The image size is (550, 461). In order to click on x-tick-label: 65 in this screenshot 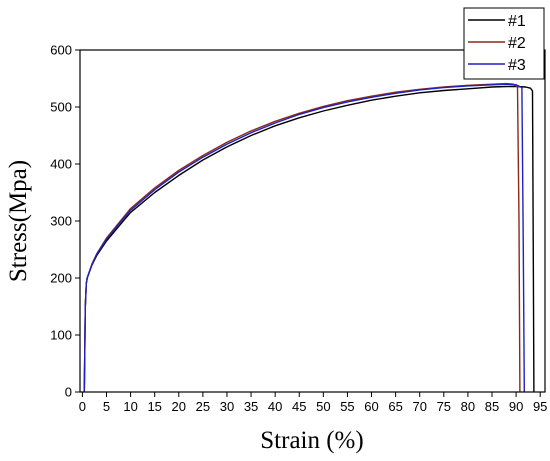, I will do `click(395, 406)`.